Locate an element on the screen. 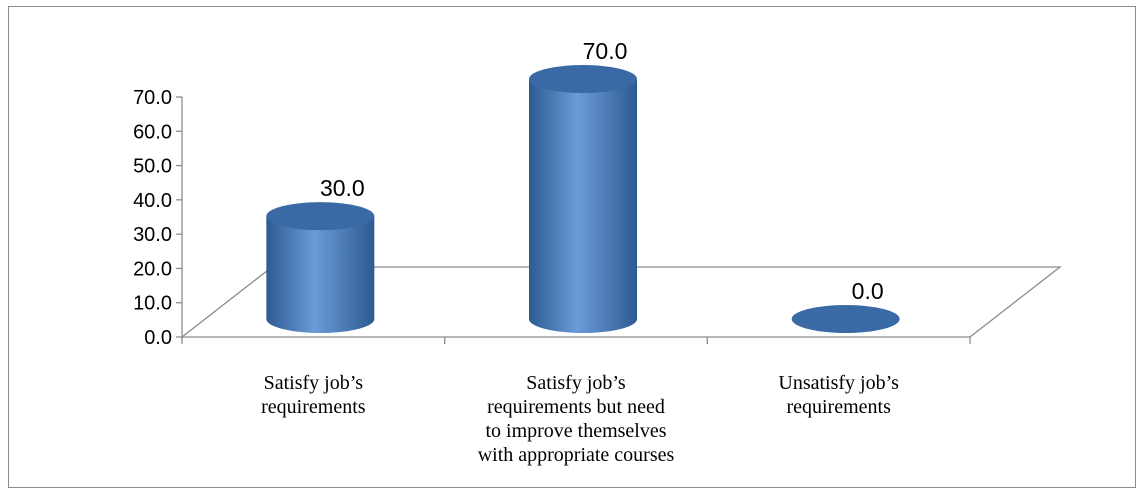 The image size is (1144, 494). y-axis-ticks: 0.0 10.0 20.0 30.0 40.0 50.0 60.0 70.0 is located at coordinates (157, 218).